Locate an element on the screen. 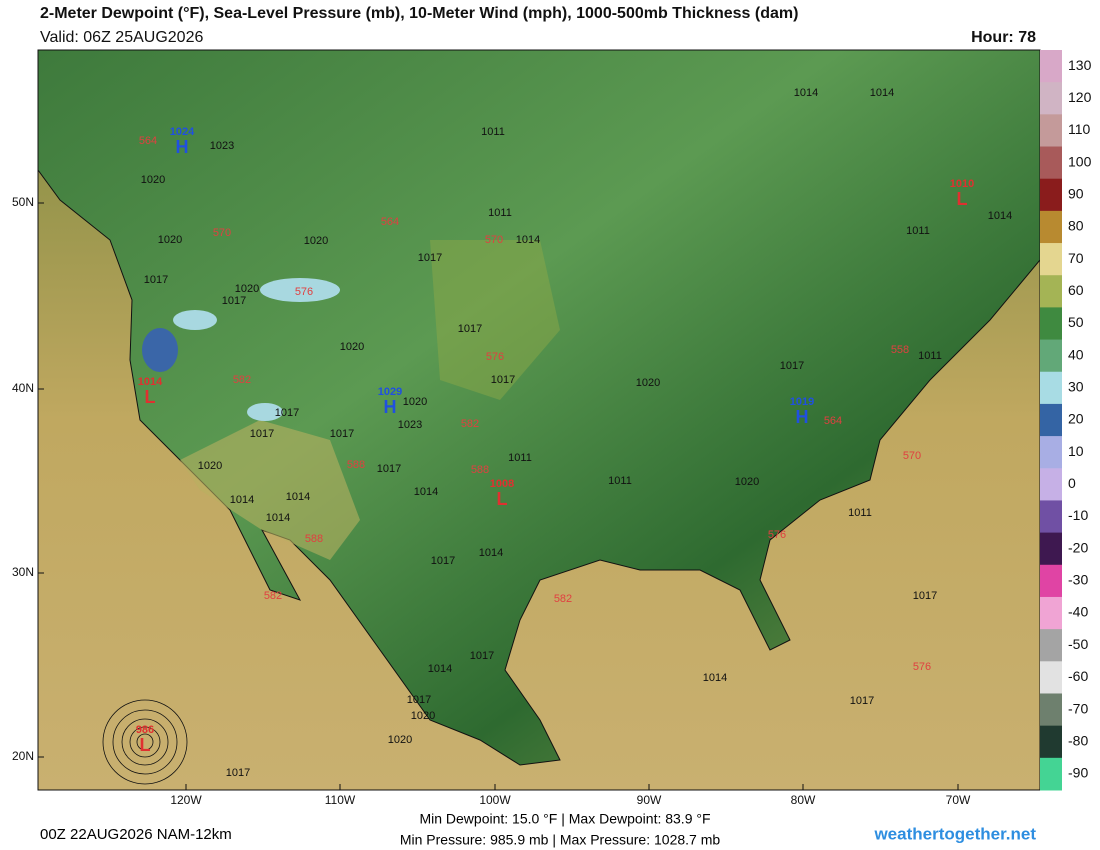 The image size is (1100, 850). colorbar-label: 40 is located at coordinates (1076, 354).